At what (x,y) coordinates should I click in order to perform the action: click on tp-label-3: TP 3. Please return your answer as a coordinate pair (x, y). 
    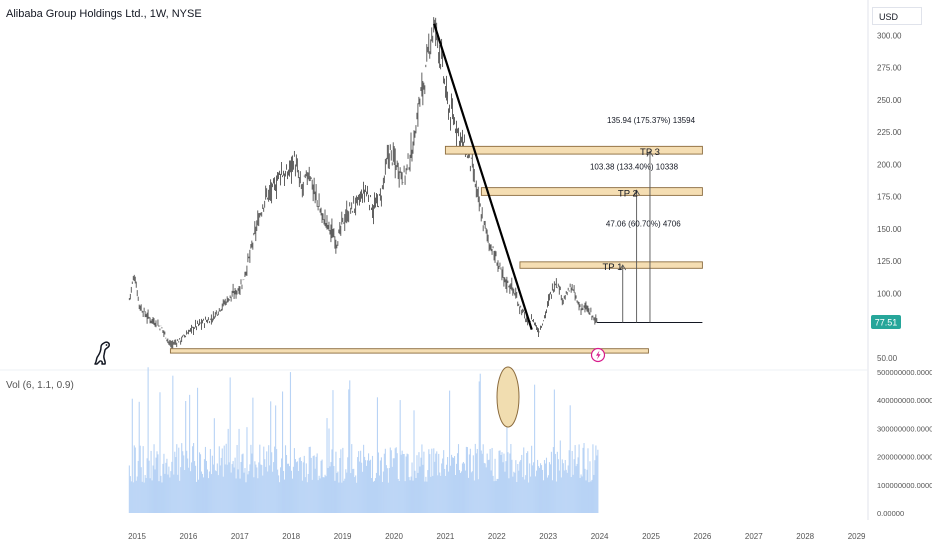
    Looking at the image, I should click on (650, 152).